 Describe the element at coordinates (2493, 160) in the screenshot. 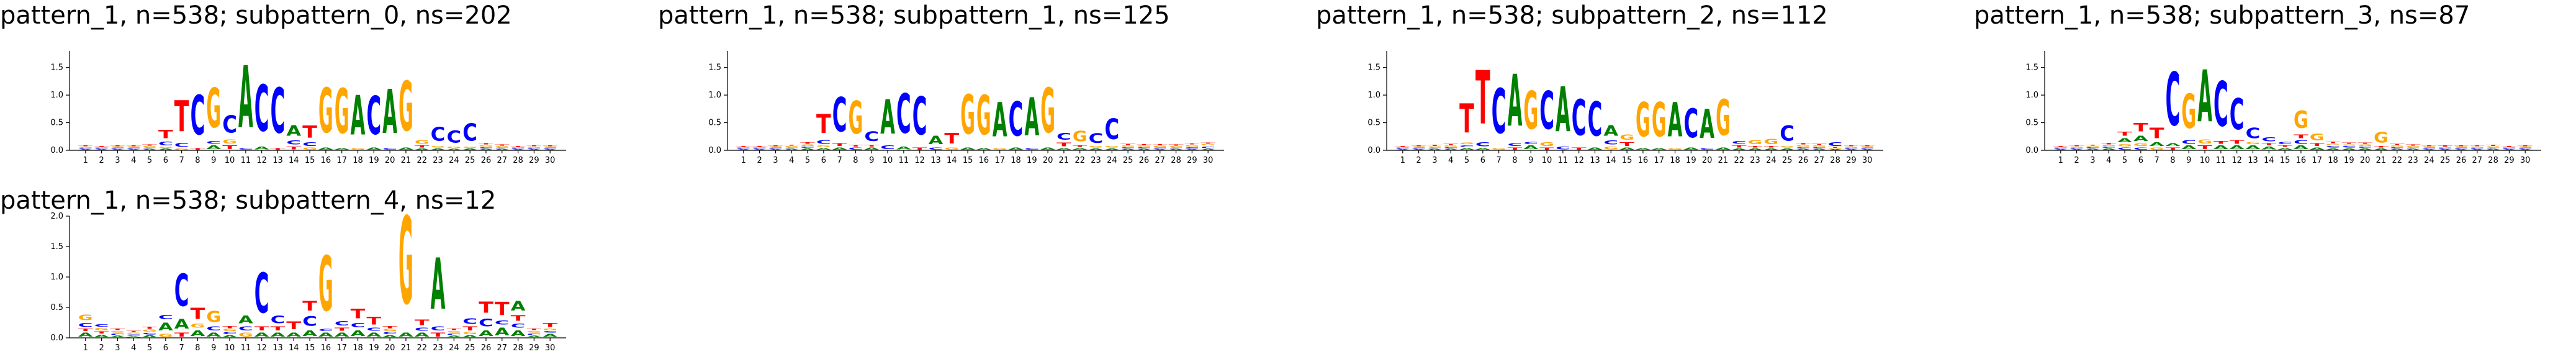

I see `x-tick-label: 28` at that location.